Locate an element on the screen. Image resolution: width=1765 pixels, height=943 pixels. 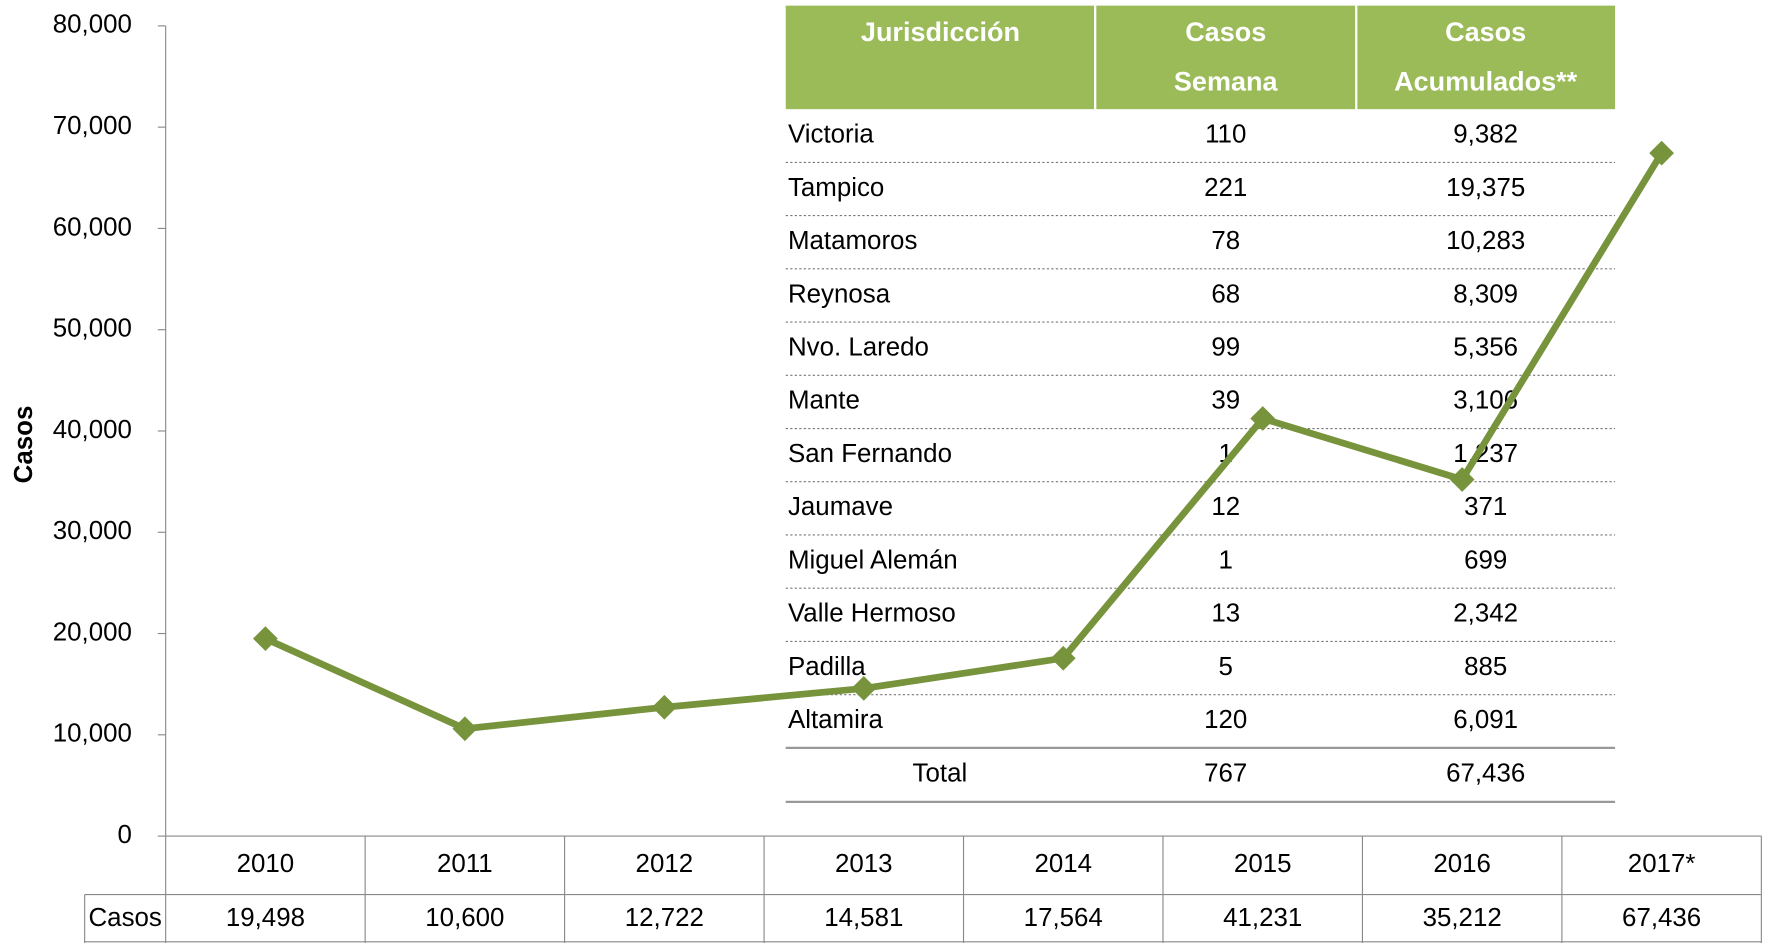
cell: 13 is located at coordinates (1225, 614).